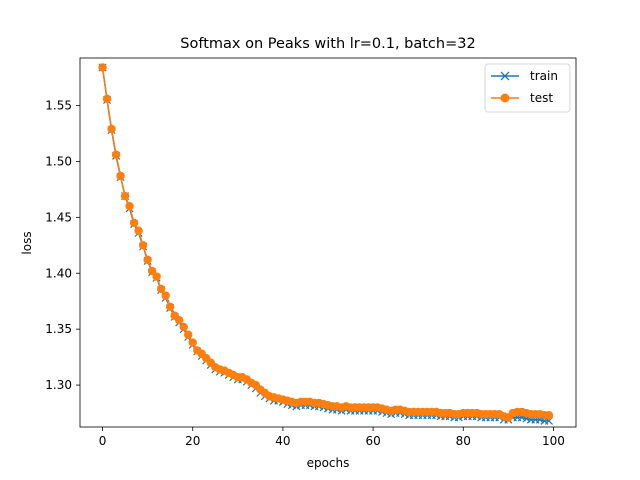 The width and height of the screenshot is (640, 480). Describe the element at coordinates (372, 441) in the screenshot. I see `x-tick-label: 60` at that location.